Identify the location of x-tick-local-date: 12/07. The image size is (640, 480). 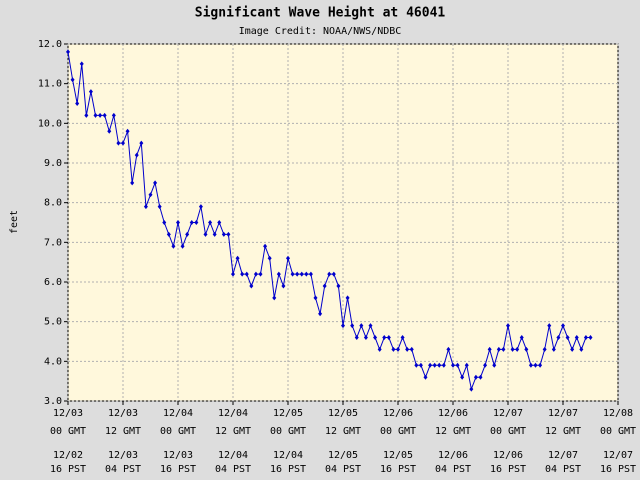
(618, 455).